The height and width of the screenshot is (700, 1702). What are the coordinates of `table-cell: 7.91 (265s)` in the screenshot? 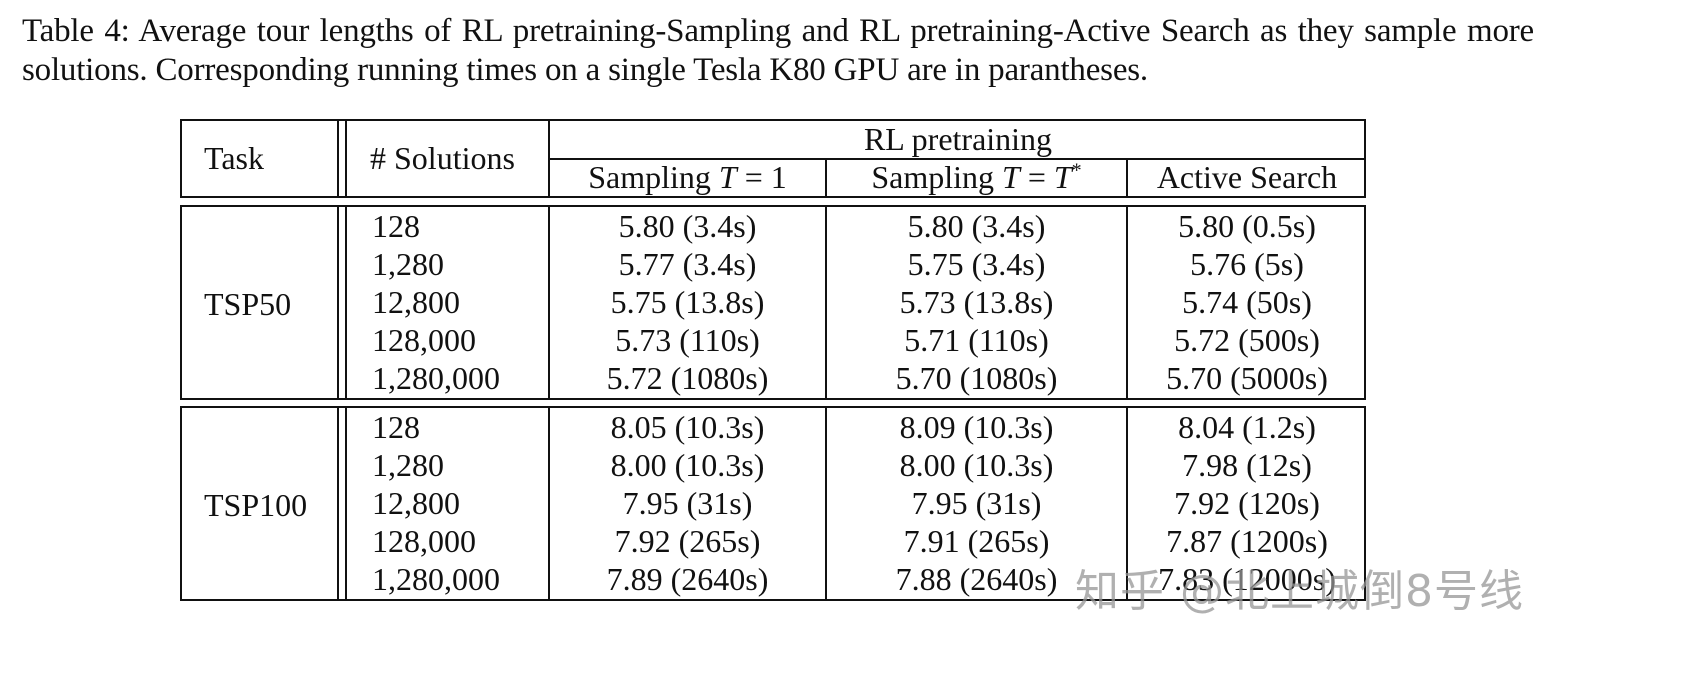 It's located at (976, 541).